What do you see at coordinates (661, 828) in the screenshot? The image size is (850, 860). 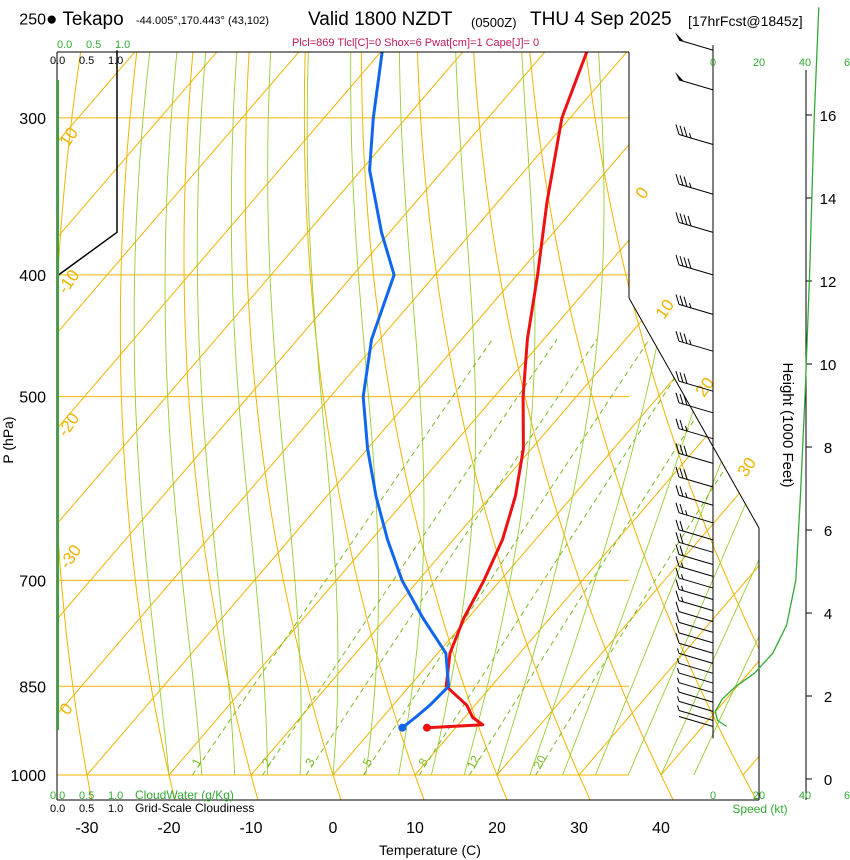 I see `temperature-tick-label: 40` at bounding box center [661, 828].